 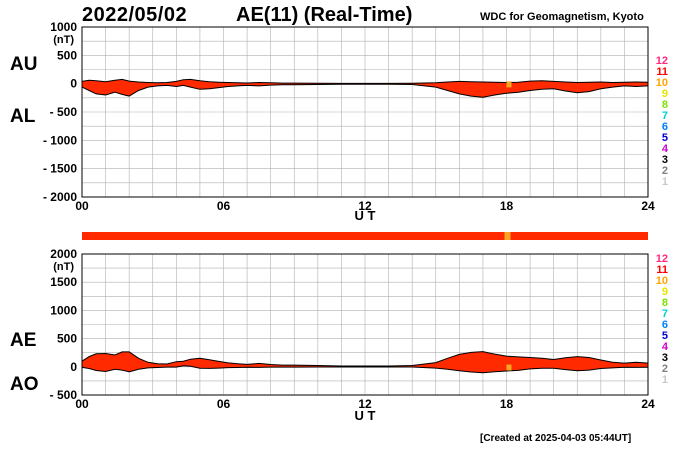 I want to click on series-label-al: AL, so click(x=23, y=116).